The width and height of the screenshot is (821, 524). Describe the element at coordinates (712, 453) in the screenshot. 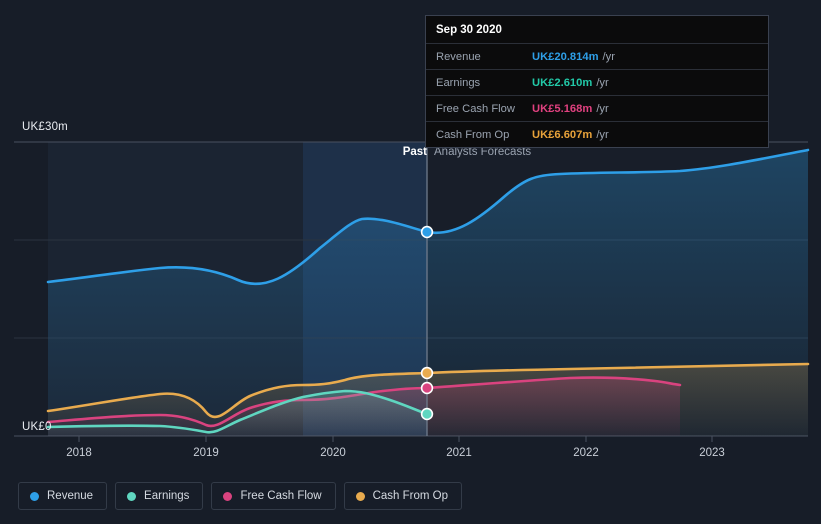

I see `x-tick-2023: 2023` at that location.